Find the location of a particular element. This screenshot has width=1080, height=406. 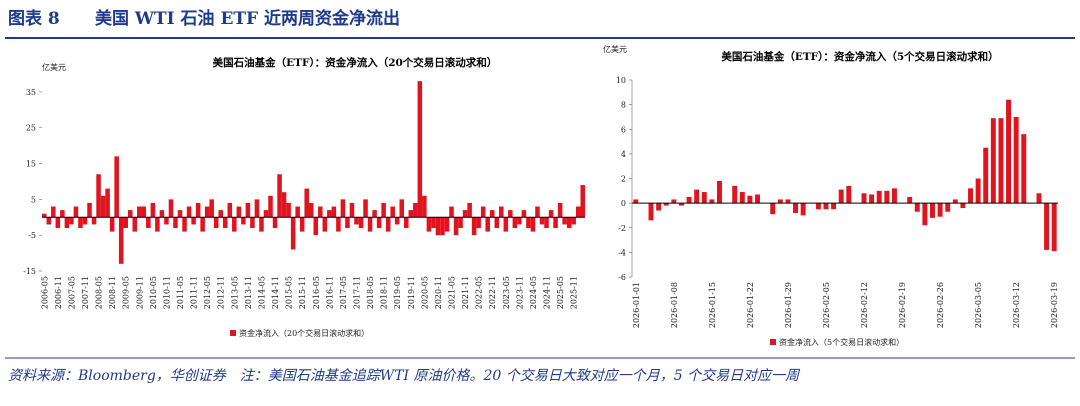

x-tick-label: 2022-05 is located at coordinates (479, 292).